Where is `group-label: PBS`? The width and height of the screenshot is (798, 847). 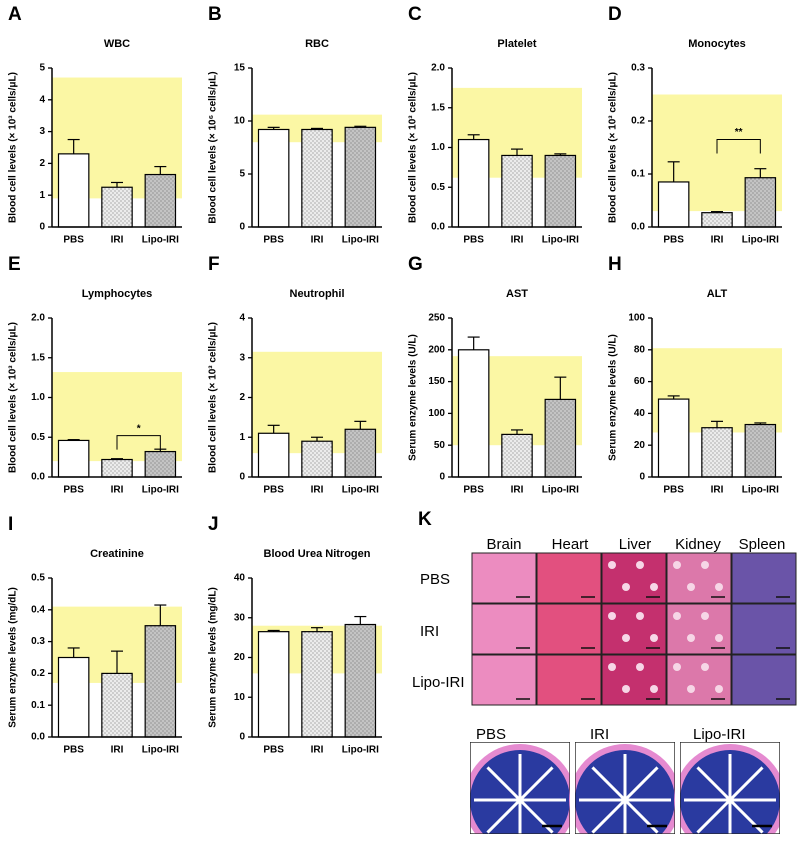 group-label: PBS is located at coordinates (435, 579).